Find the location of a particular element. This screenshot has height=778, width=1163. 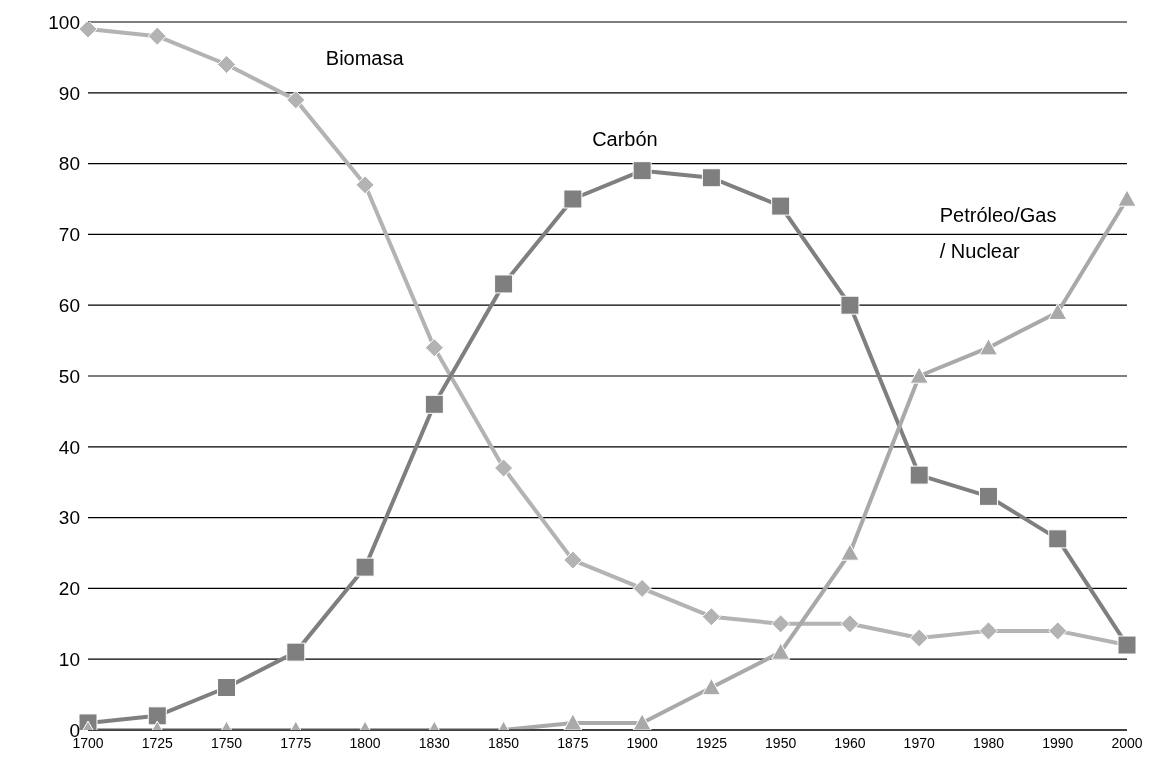

series-label: Biomasa is located at coordinates (365, 57).